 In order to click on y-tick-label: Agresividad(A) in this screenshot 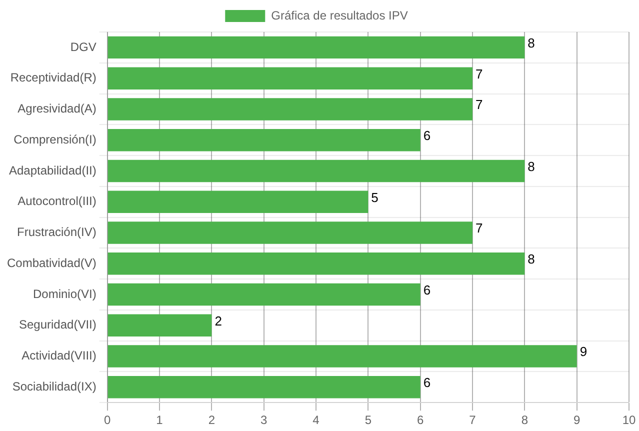, I will do `click(57, 109)`.